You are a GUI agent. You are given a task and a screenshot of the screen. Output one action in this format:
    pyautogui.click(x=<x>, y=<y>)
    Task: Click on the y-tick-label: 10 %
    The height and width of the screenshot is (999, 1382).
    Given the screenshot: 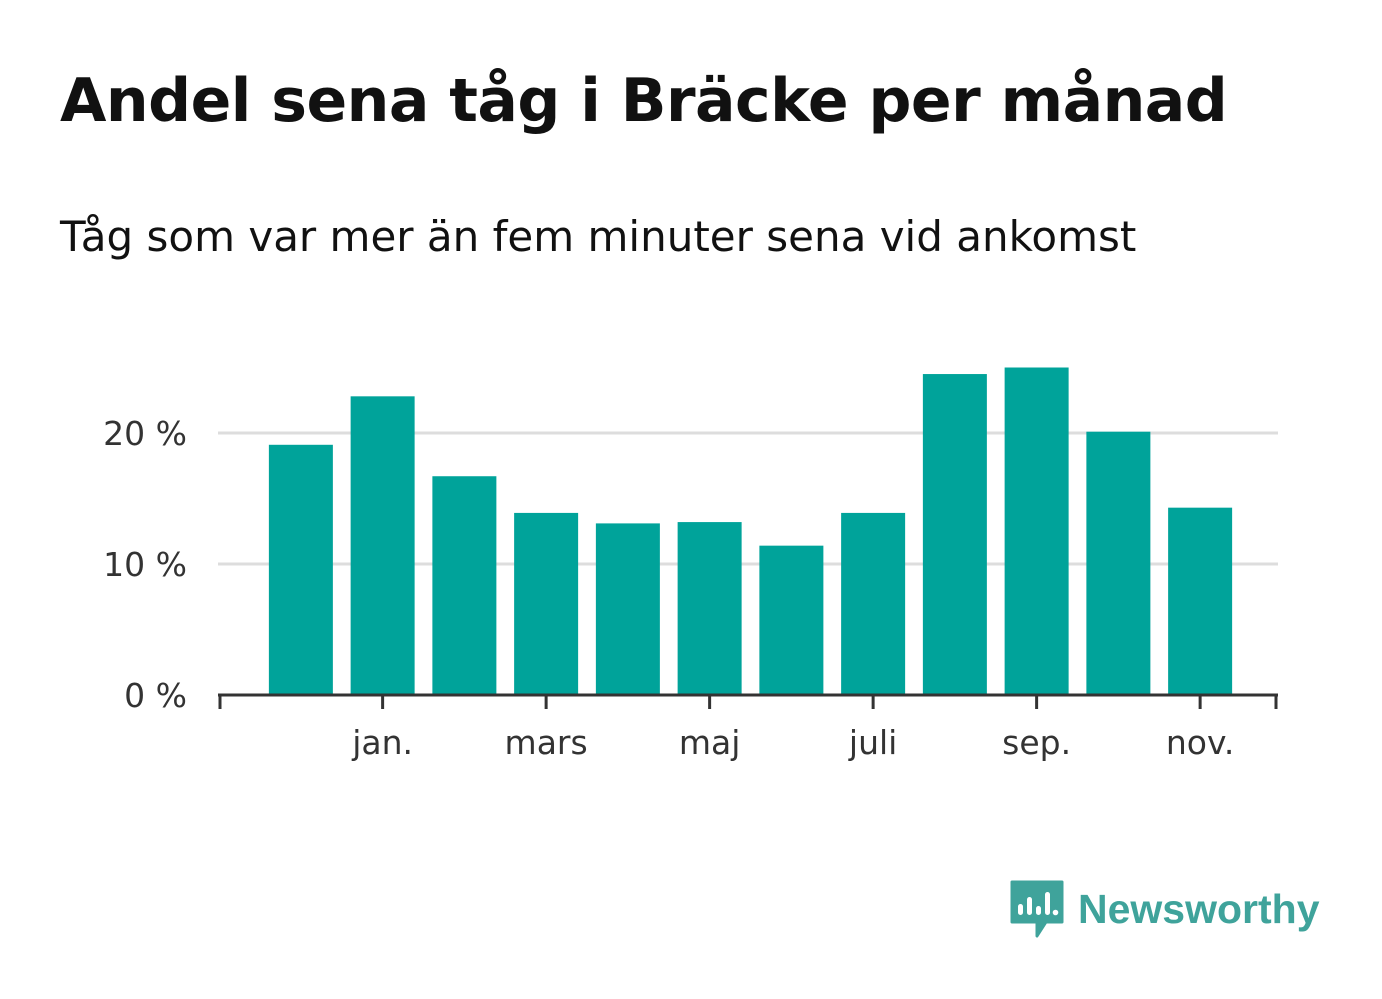 What is the action you would take?
    pyautogui.click(x=145, y=564)
    